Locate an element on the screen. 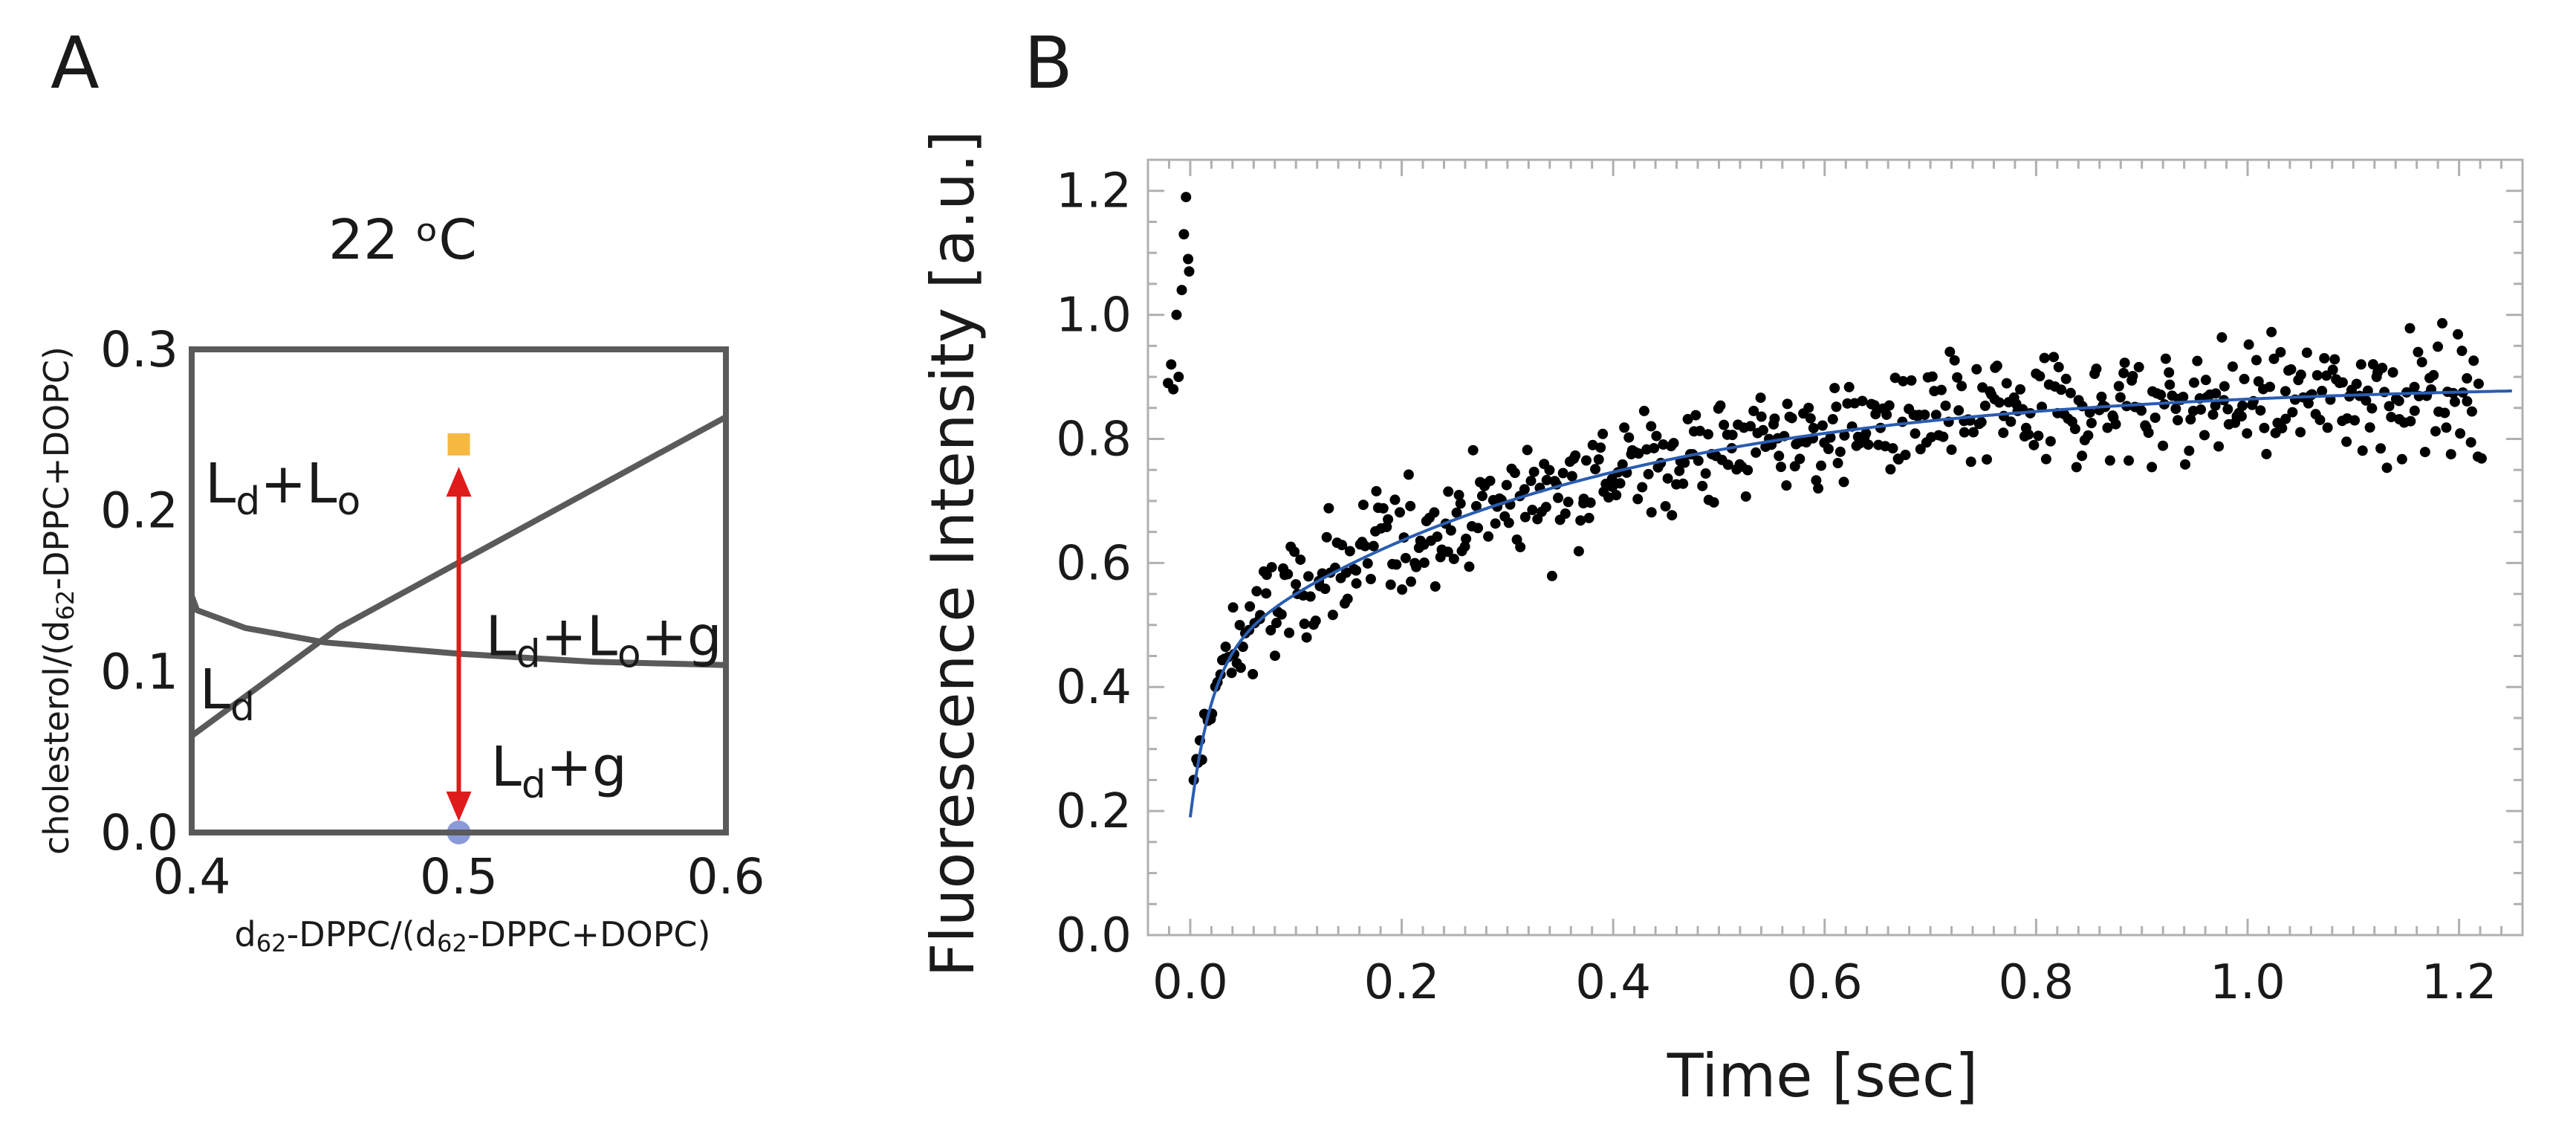 This screenshot has height=1138, width=2576. phase-diagram-x-label: d62-DPPC/(d62-DPPC+DOPC) is located at coordinates (473, 936).